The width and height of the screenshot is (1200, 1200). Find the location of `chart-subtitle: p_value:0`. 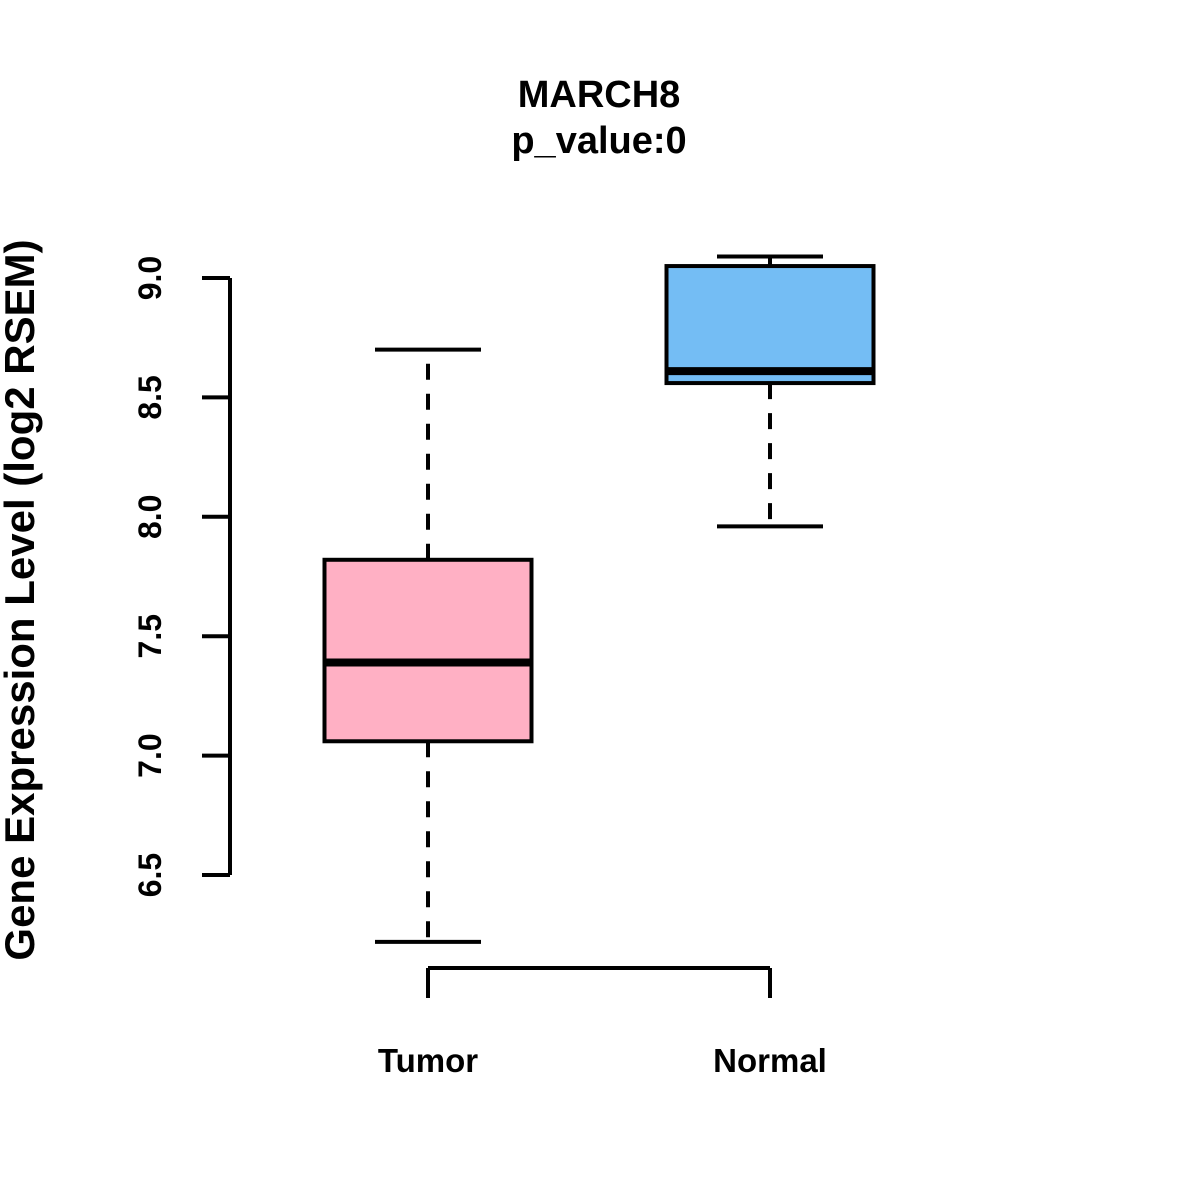

chart-subtitle: p_value:0 is located at coordinates (598, 141).